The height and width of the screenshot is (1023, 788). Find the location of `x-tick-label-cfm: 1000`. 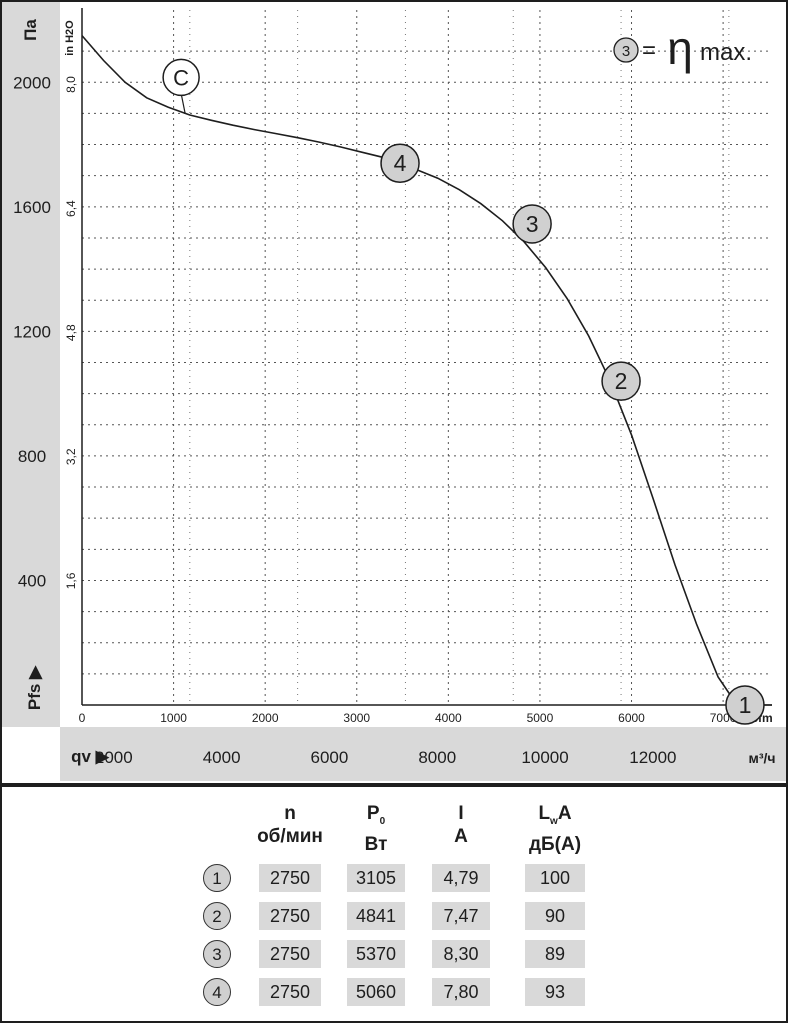

x-tick-label-cfm: 1000 is located at coordinates (173, 718).